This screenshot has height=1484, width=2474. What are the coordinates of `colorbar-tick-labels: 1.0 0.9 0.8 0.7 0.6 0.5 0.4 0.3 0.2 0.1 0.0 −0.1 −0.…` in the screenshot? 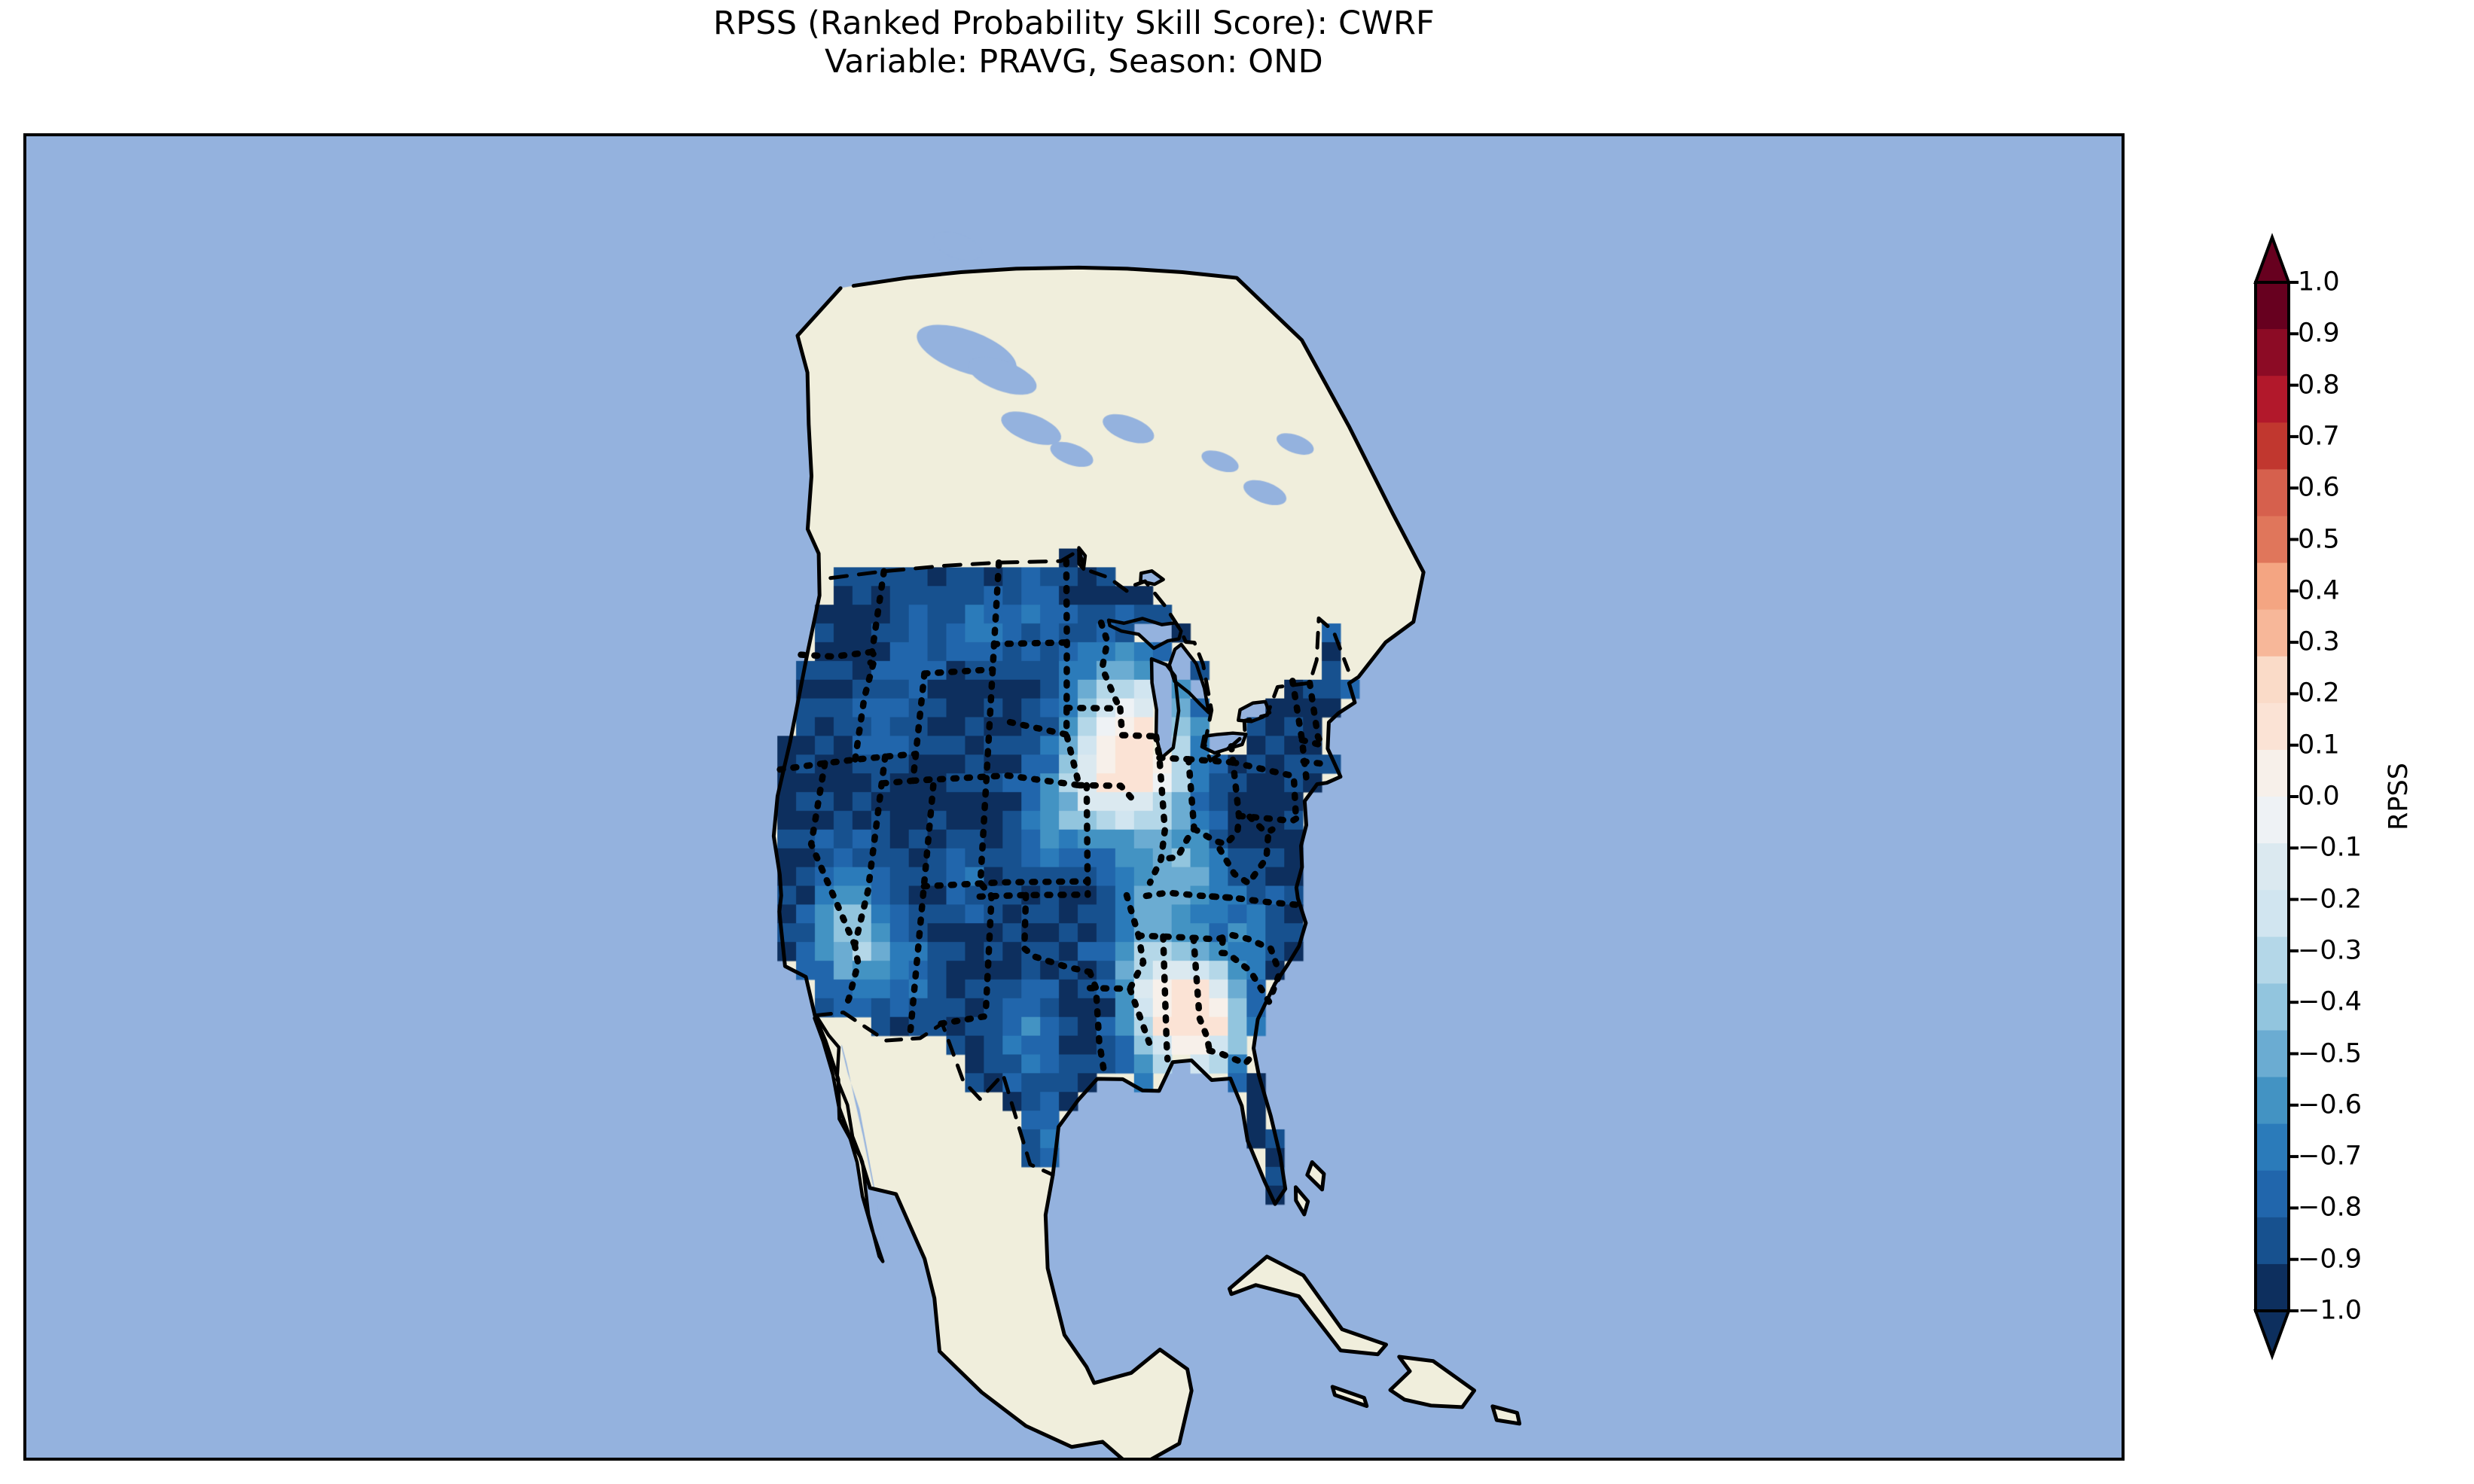 It's located at (2350, 797).